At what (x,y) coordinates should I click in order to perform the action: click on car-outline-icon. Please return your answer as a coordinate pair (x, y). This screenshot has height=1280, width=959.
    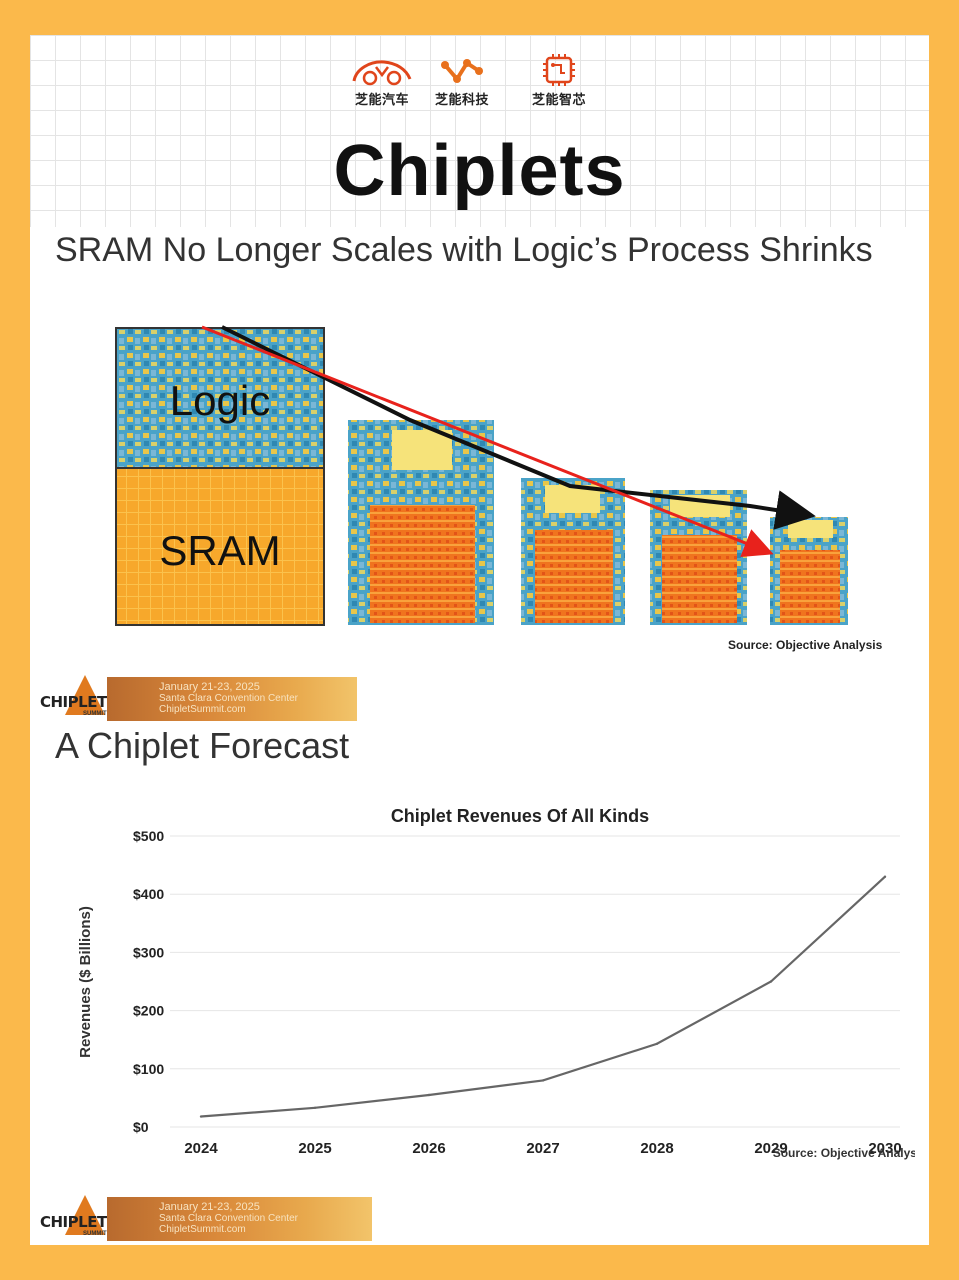
    Looking at the image, I should click on (382, 70).